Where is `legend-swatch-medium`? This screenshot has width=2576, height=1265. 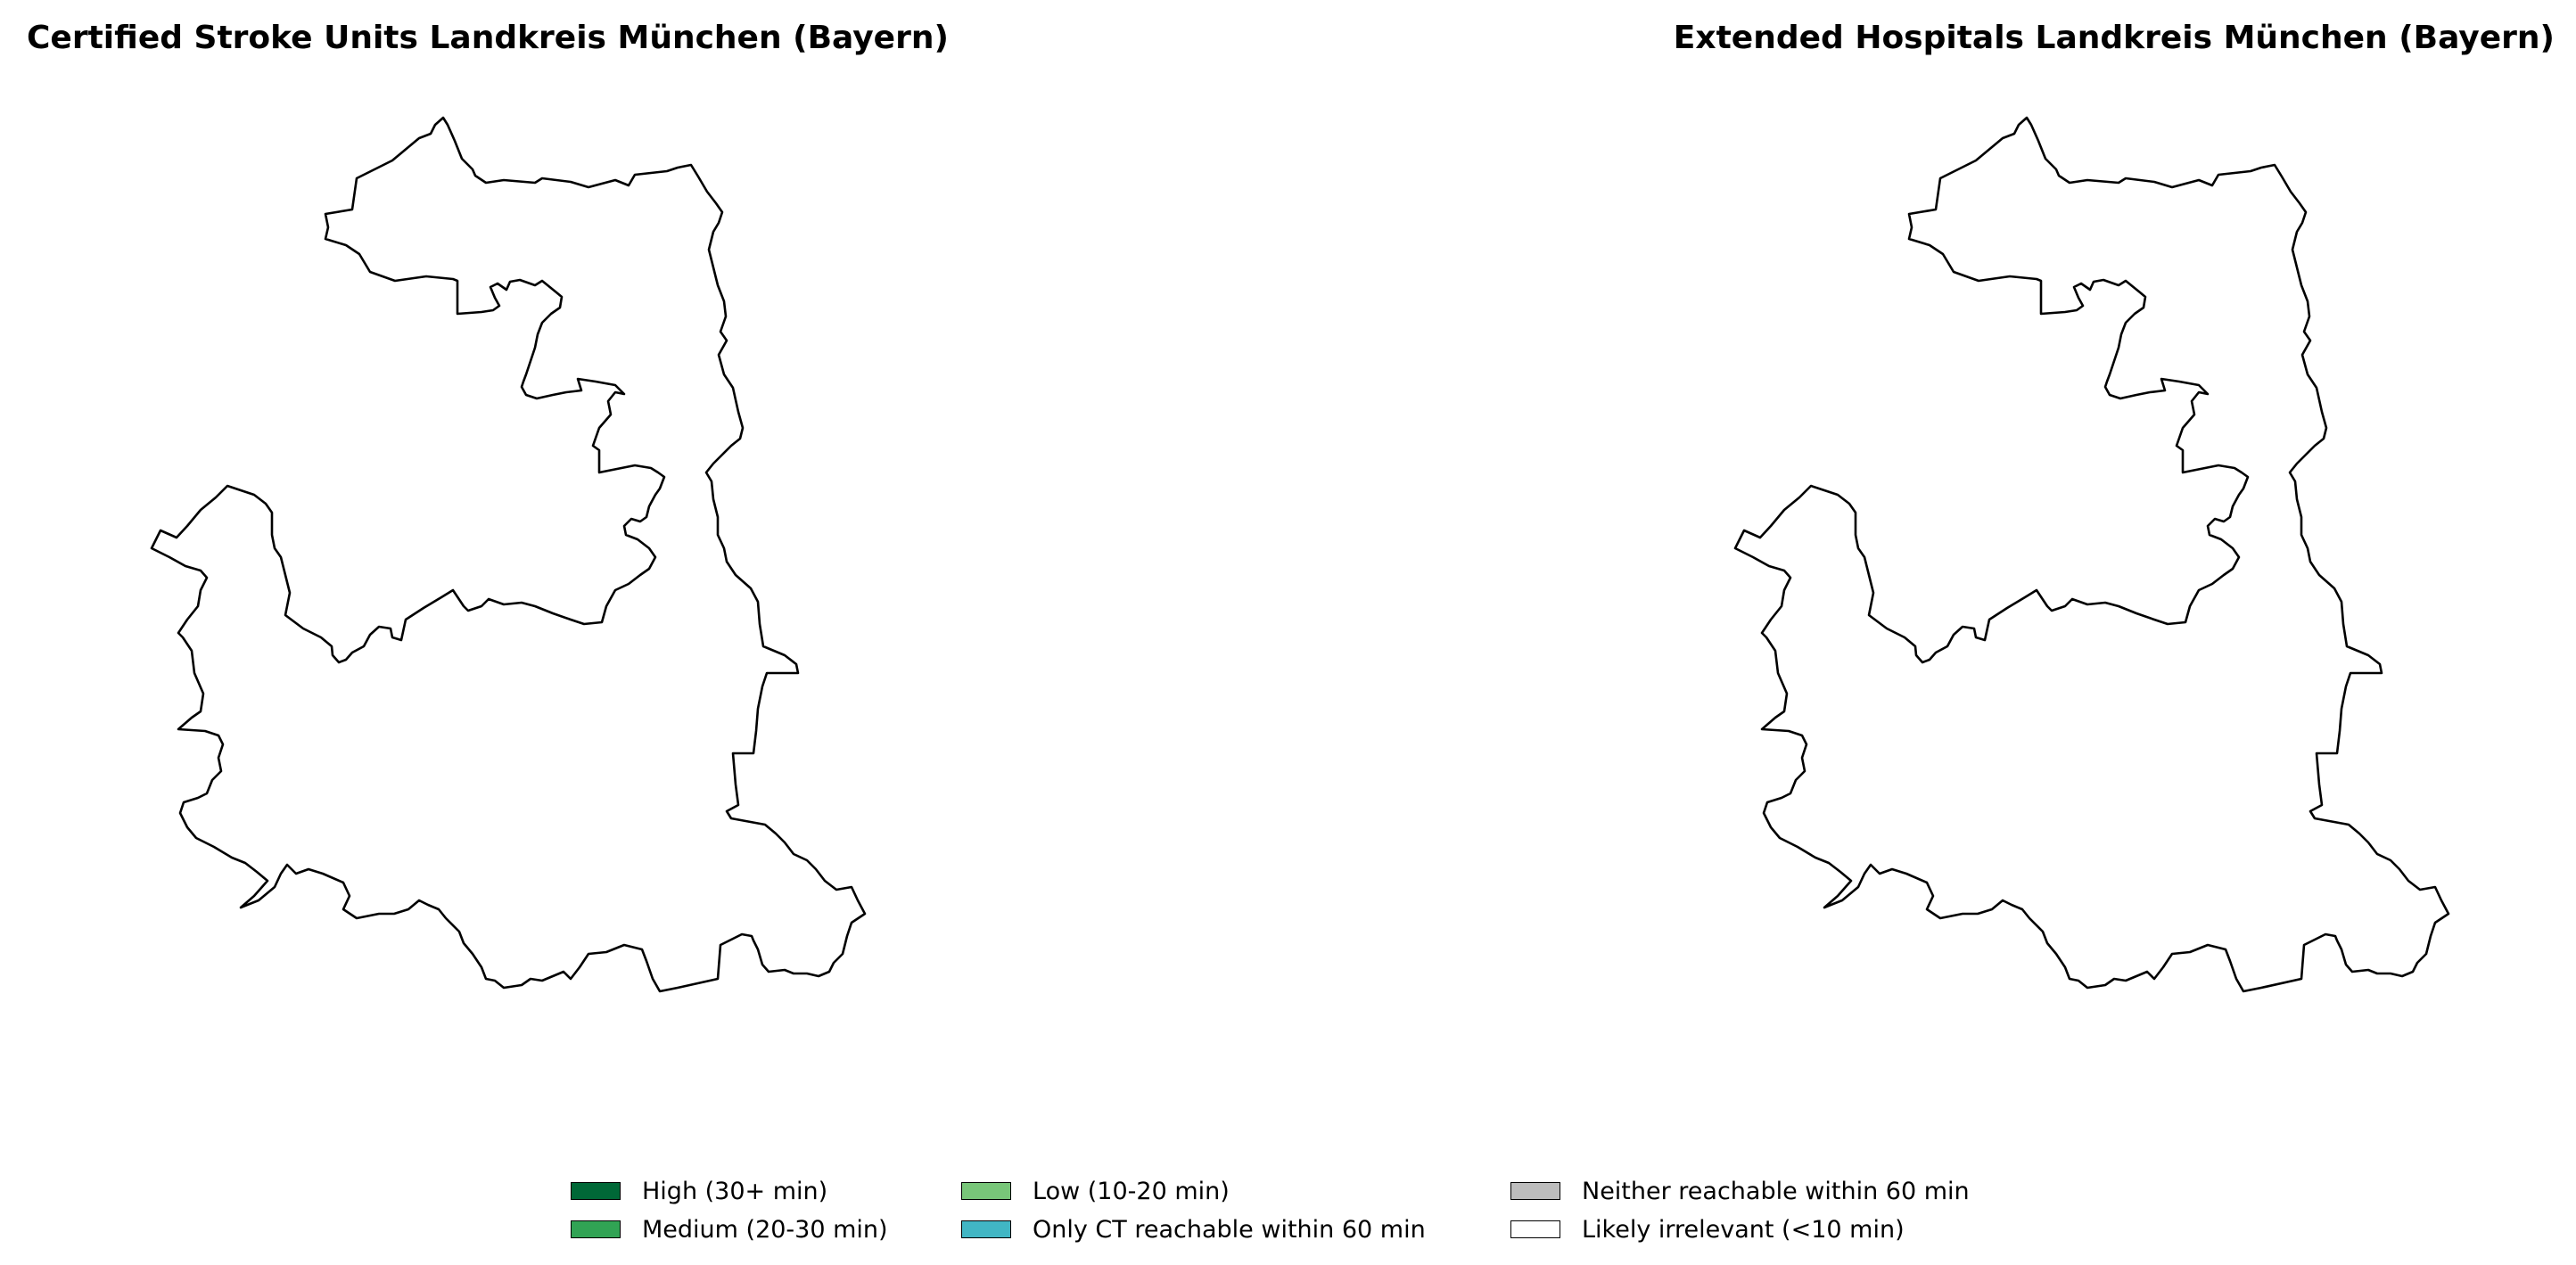
legend-swatch-medium is located at coordinates (596, 1229).